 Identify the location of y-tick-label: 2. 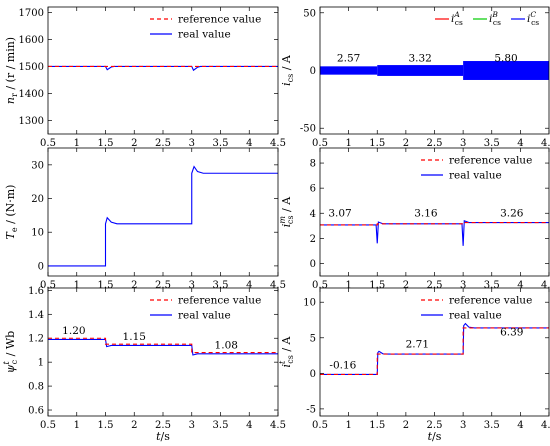
(313, 239).